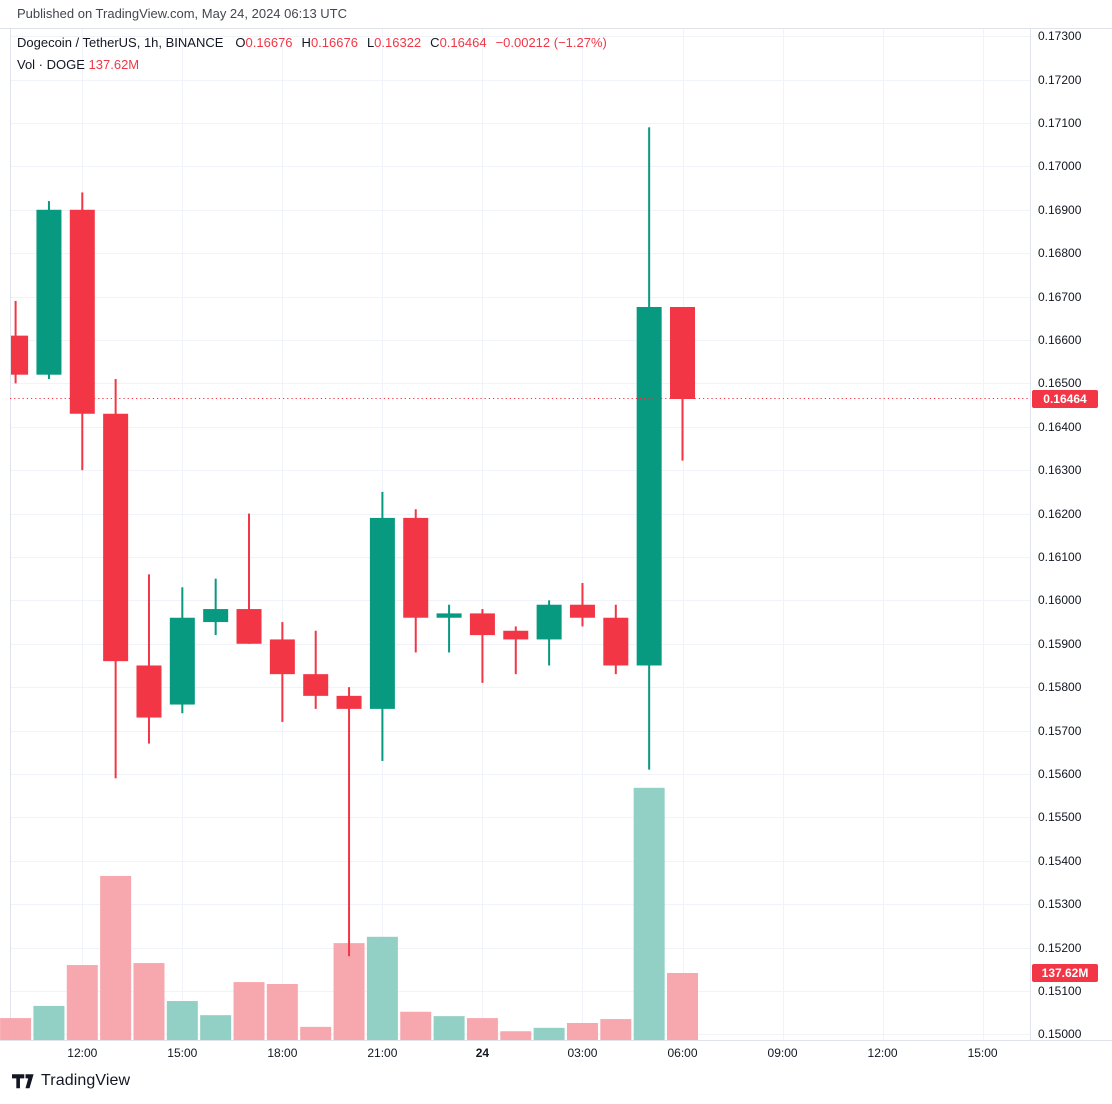 The height and width of the screenshot is (1104, 1112). What do you see at coordinates (1060, 687) in the screenshot?
I see `price-axis-label: 0.15800` at bounding box center [1060, 687].